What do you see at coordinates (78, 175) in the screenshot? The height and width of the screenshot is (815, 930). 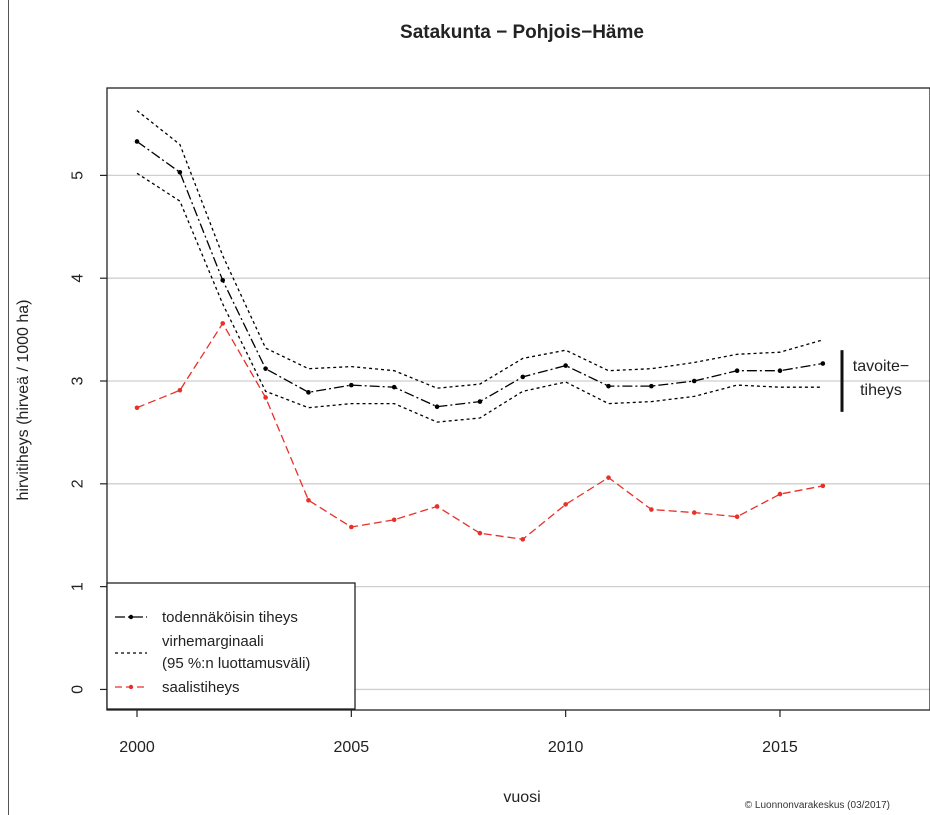 I see `y-tick-label-5: 5` at bounding box center [78, 175].